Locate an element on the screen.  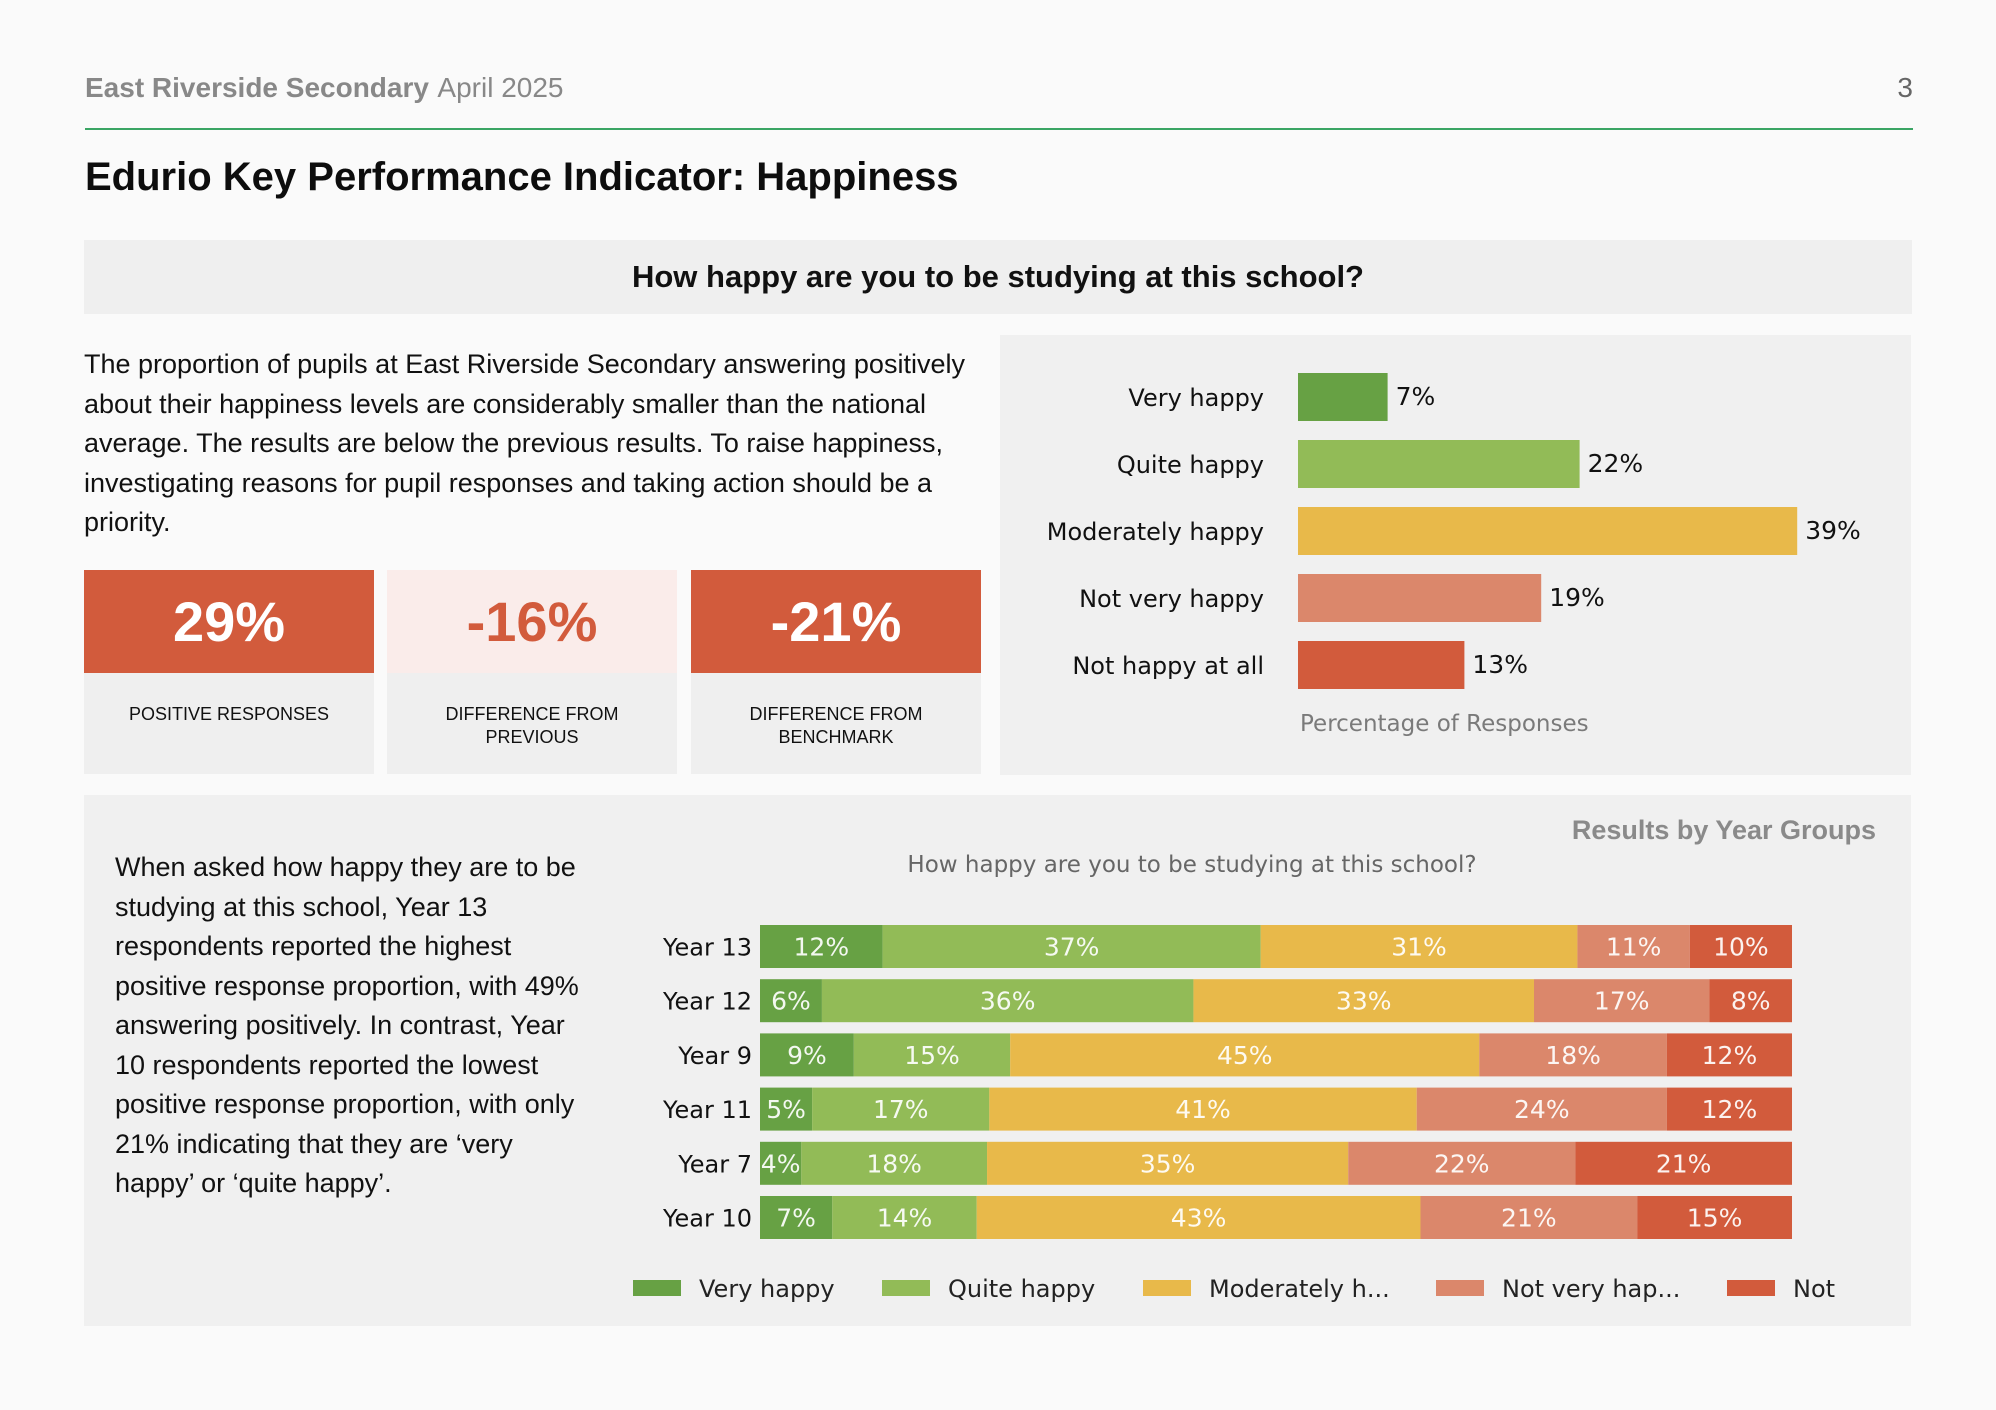
kpi-difference-previous: -16% DIFFERENCE FROM PREVIOUS is located at coordinates (532, 672).